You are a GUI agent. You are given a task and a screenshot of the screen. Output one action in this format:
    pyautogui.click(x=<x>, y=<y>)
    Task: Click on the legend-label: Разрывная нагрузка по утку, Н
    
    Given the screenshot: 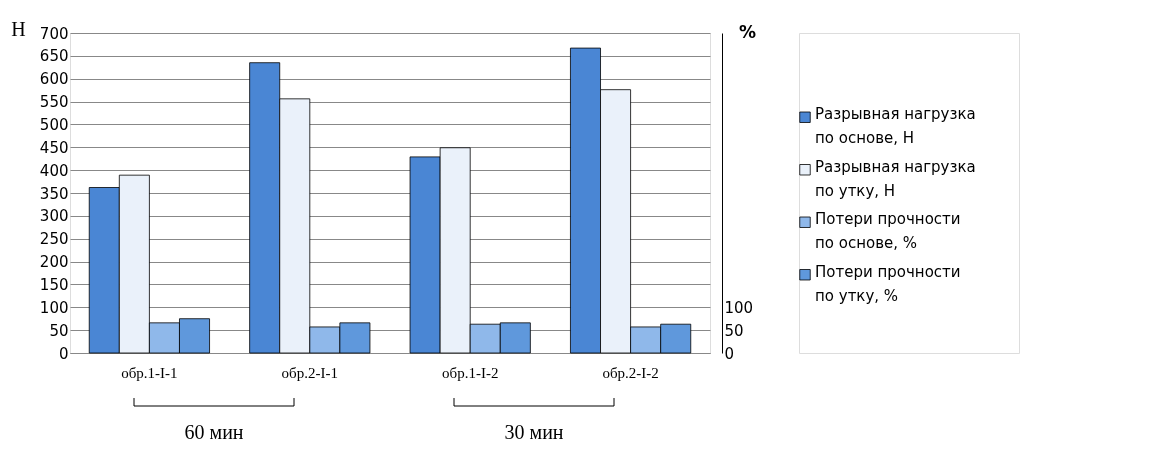 What is the action you would take?
    pyautogui.click(x=895, y=178)
    